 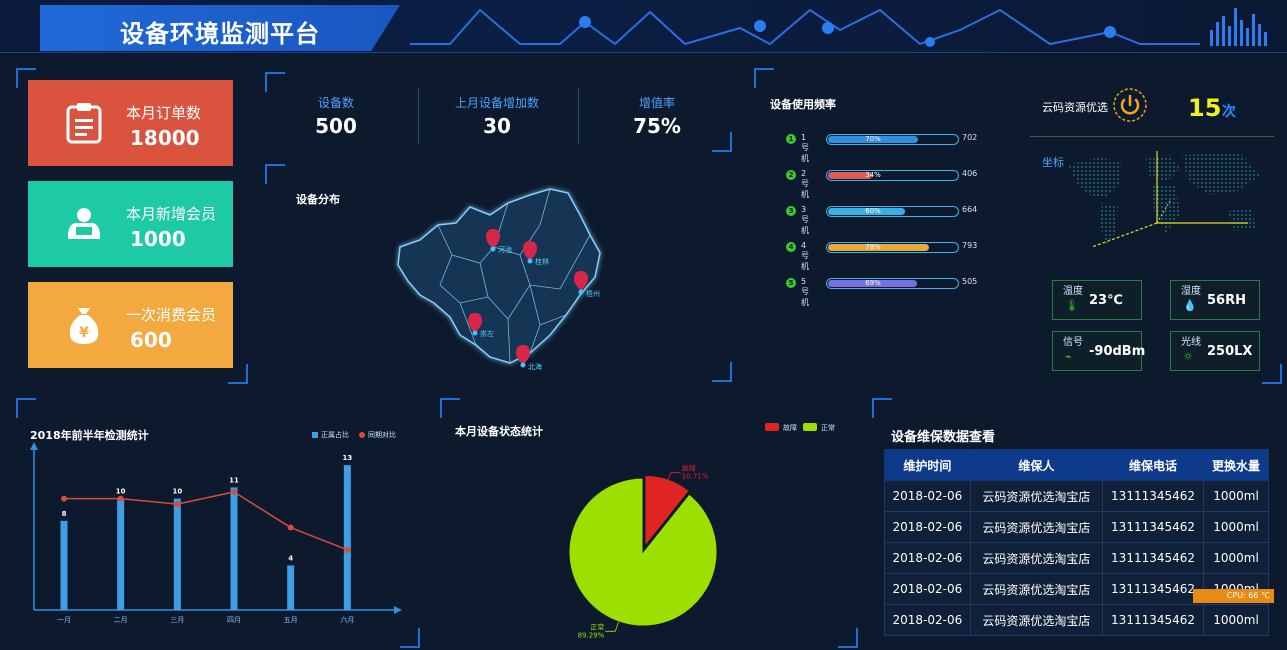 I want to click on col-maintainer: 维保人, so click(x=1036, y=465).